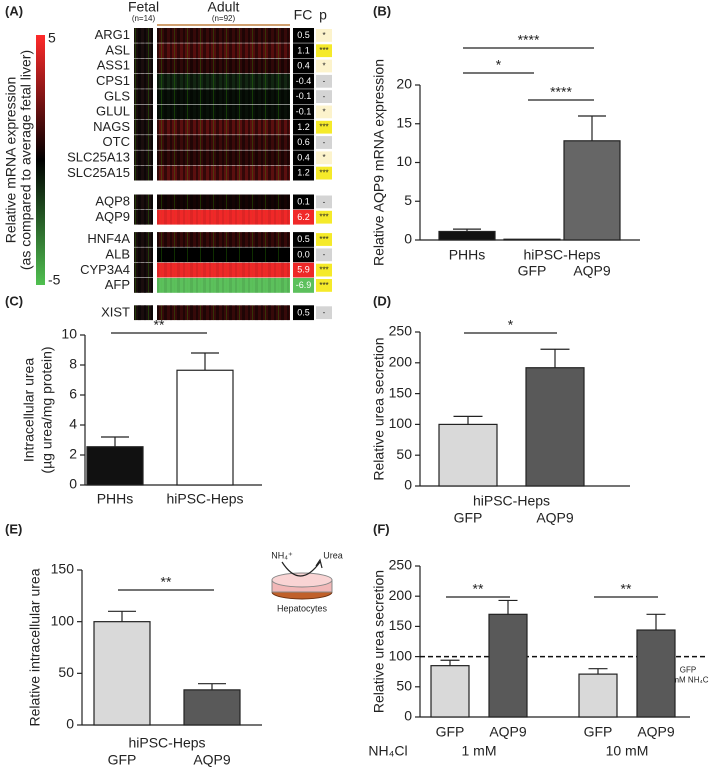  Describe the element at coordinates (113, 111) in the screenshot. I see `gene-label: GLUL` at that location.